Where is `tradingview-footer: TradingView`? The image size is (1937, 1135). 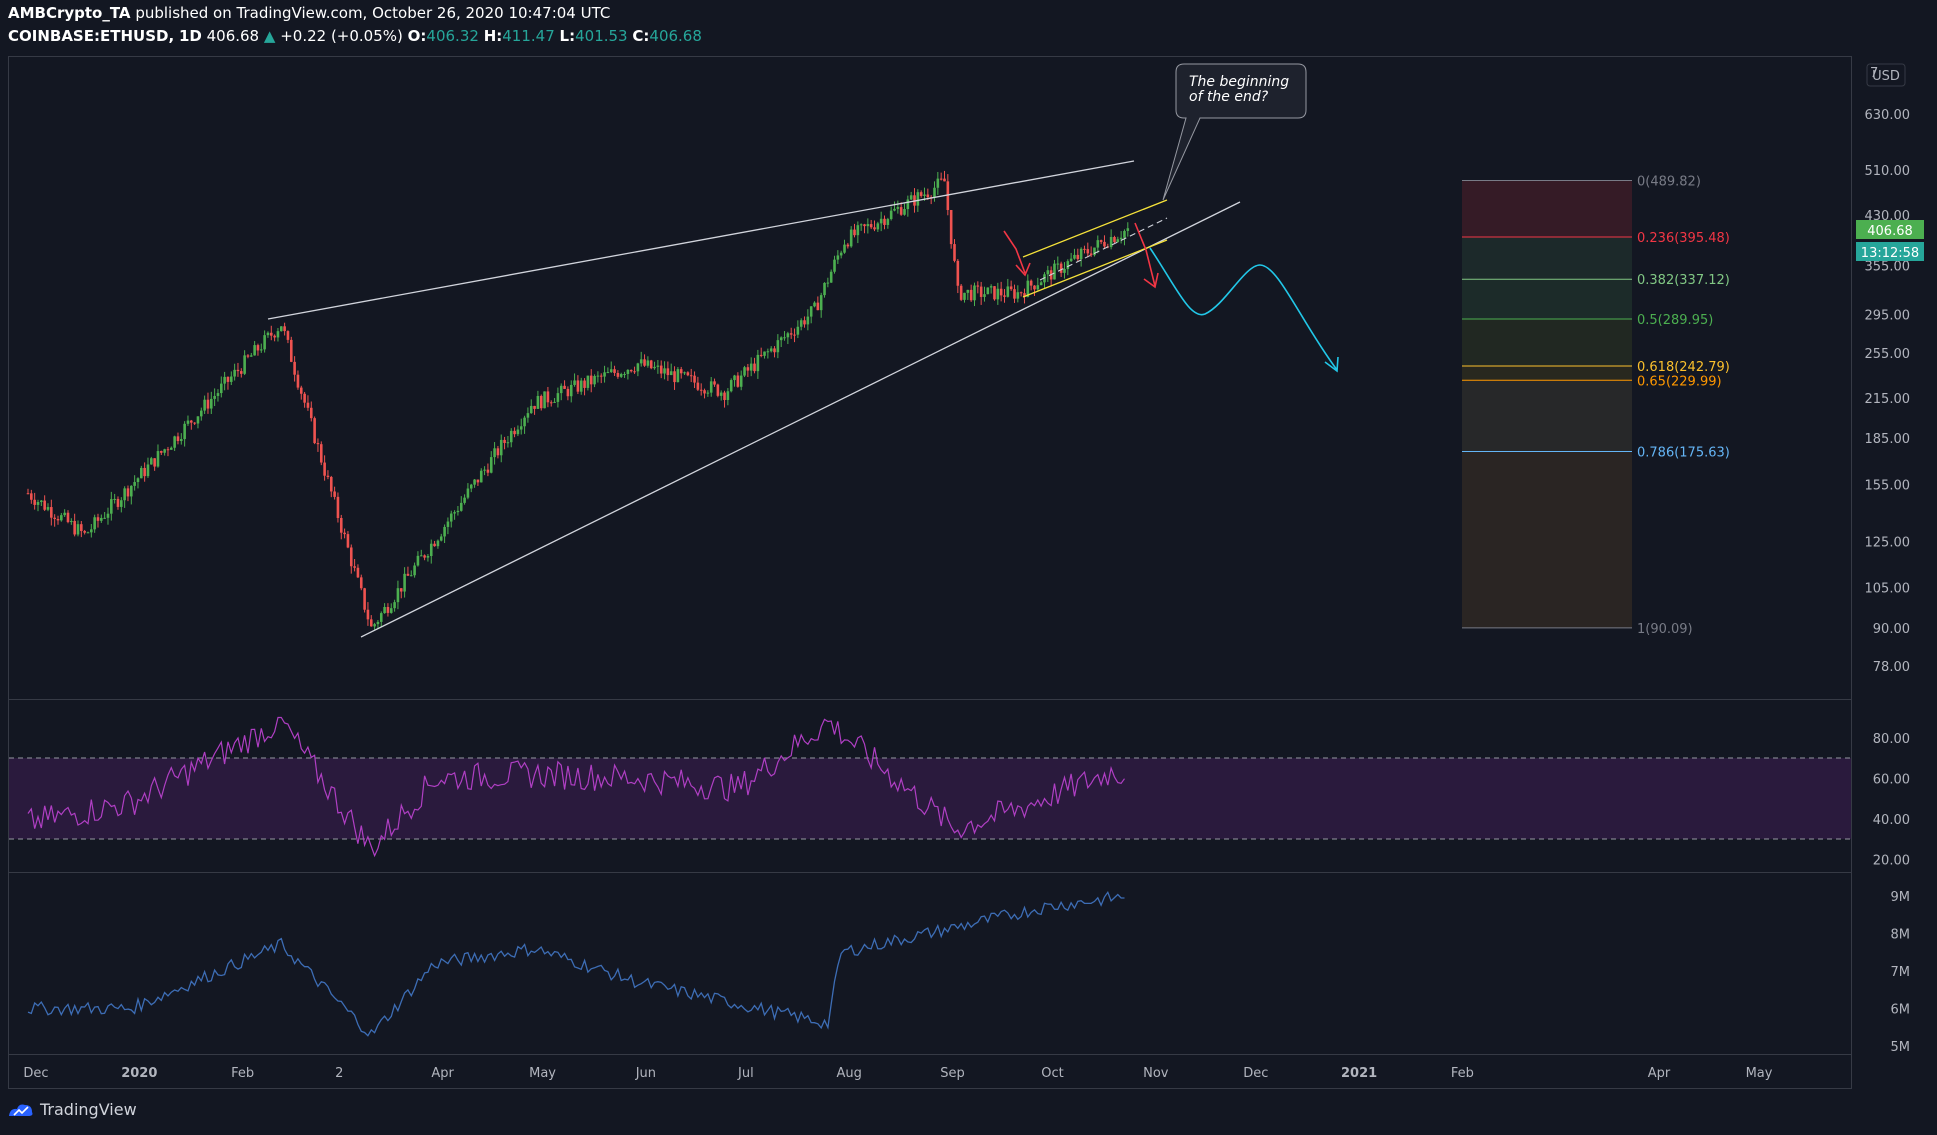
tradingview-footer: TradingView is located at coordinates (72, 1109).